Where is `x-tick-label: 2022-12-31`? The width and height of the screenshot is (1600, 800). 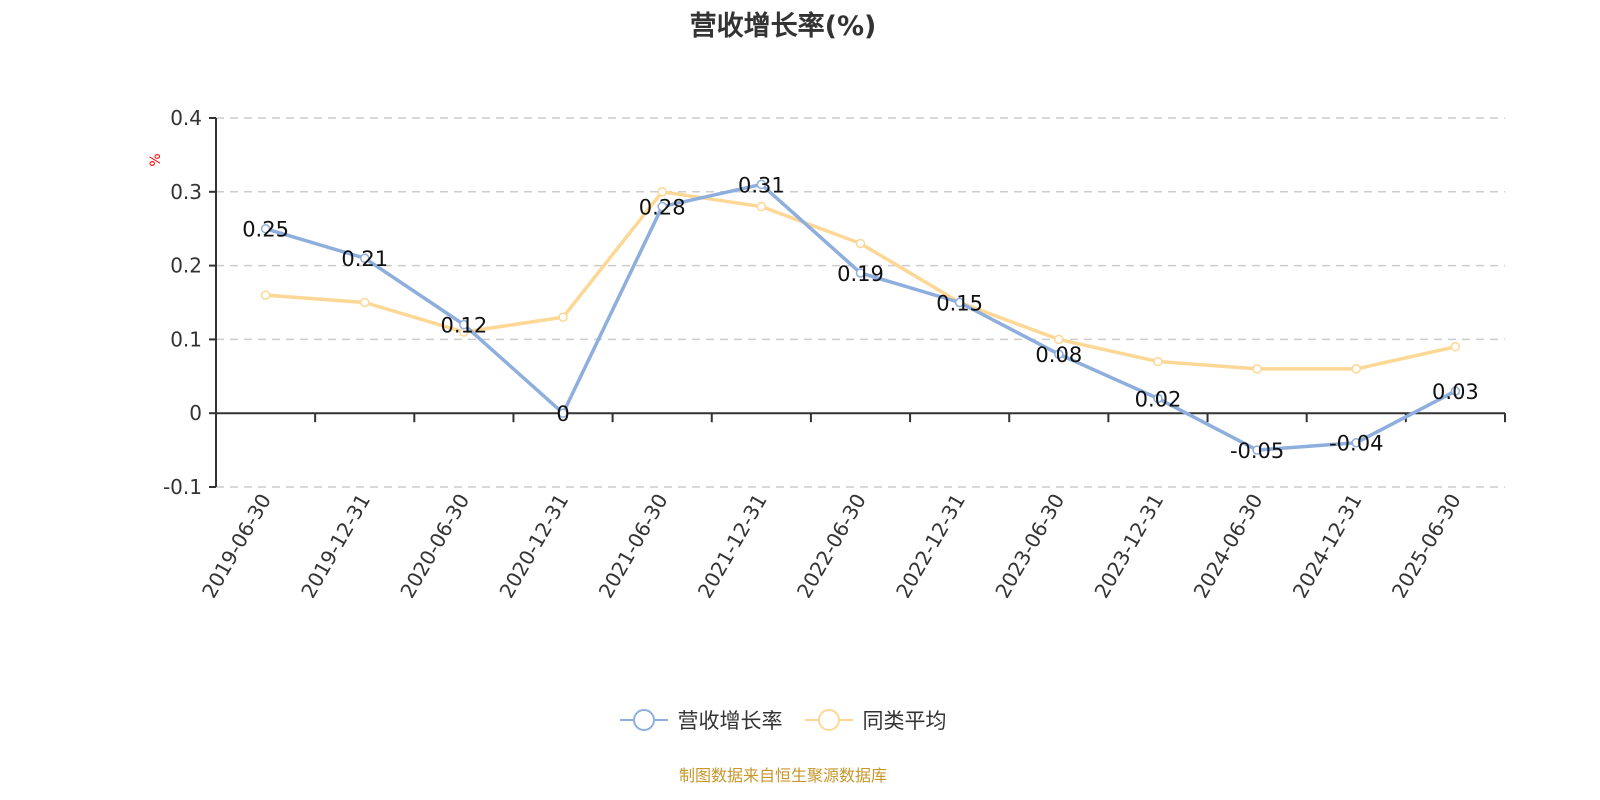 x-tick-label: 2022-12-31 is located at coordinates (930, 546).